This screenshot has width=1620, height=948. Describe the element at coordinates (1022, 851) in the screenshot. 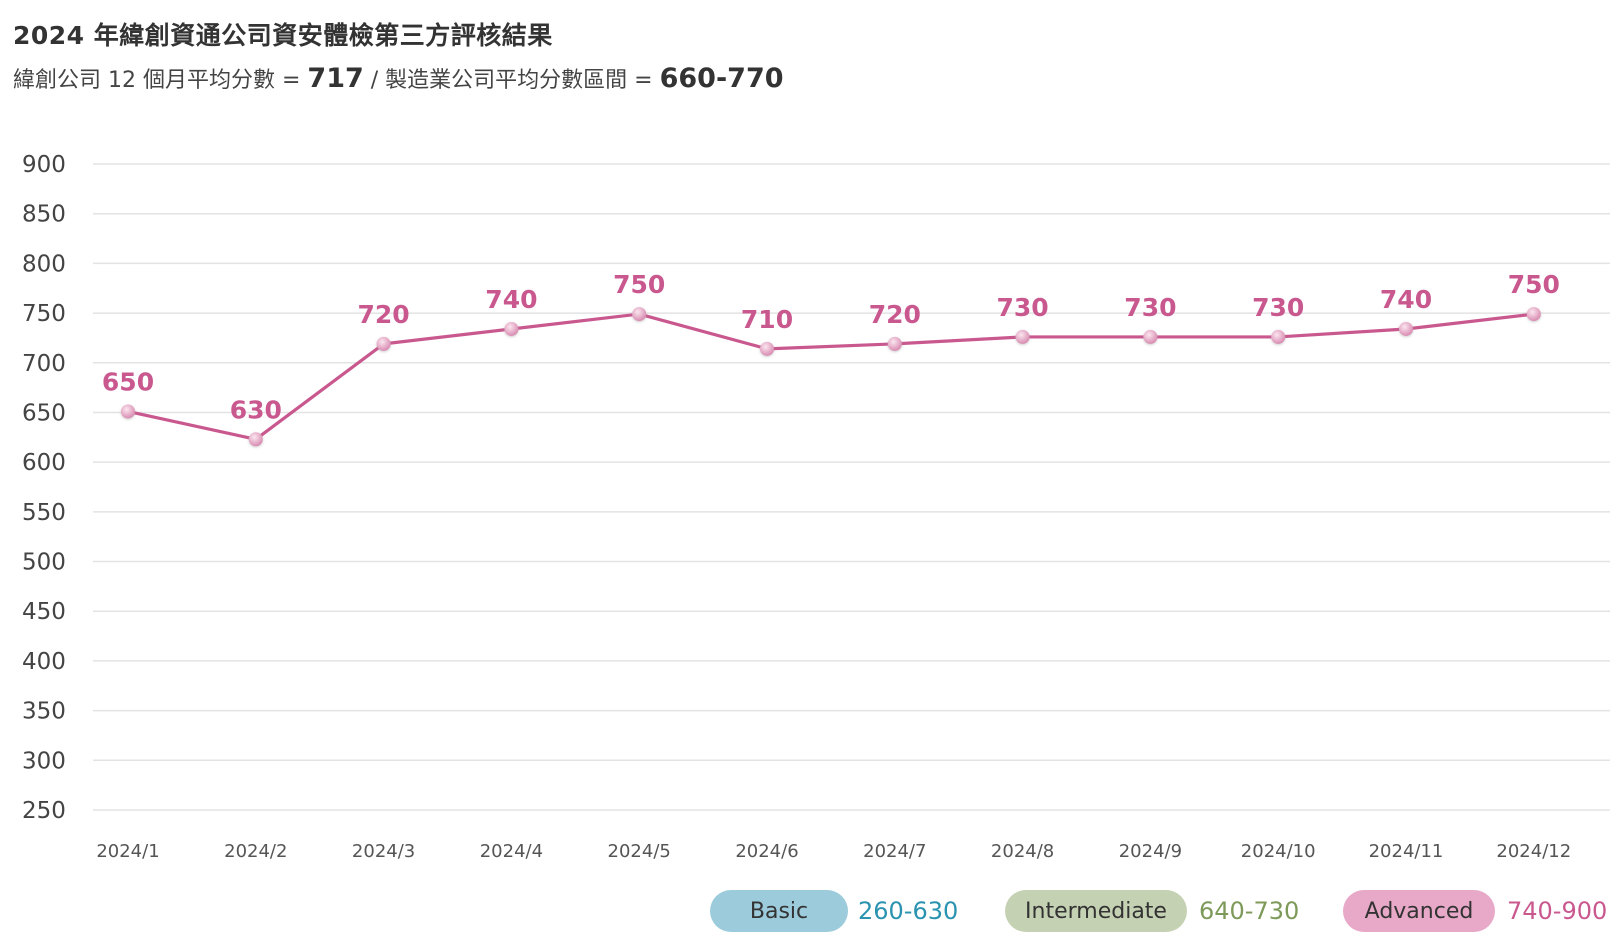

I see `x-tick-label: 2024/8` at that location.